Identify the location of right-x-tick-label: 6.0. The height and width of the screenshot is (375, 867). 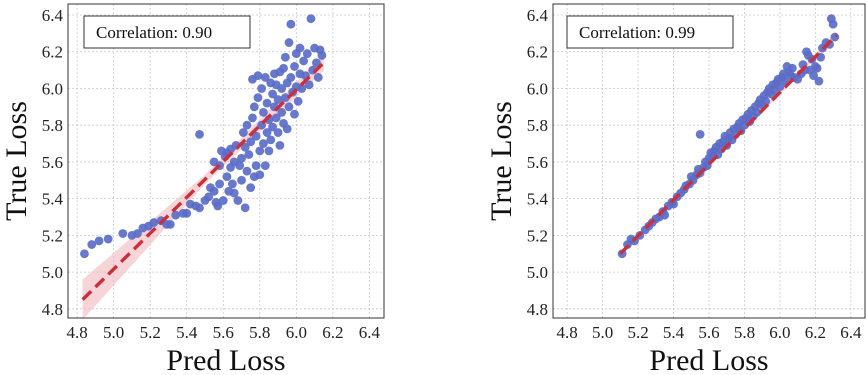
(779, 332).